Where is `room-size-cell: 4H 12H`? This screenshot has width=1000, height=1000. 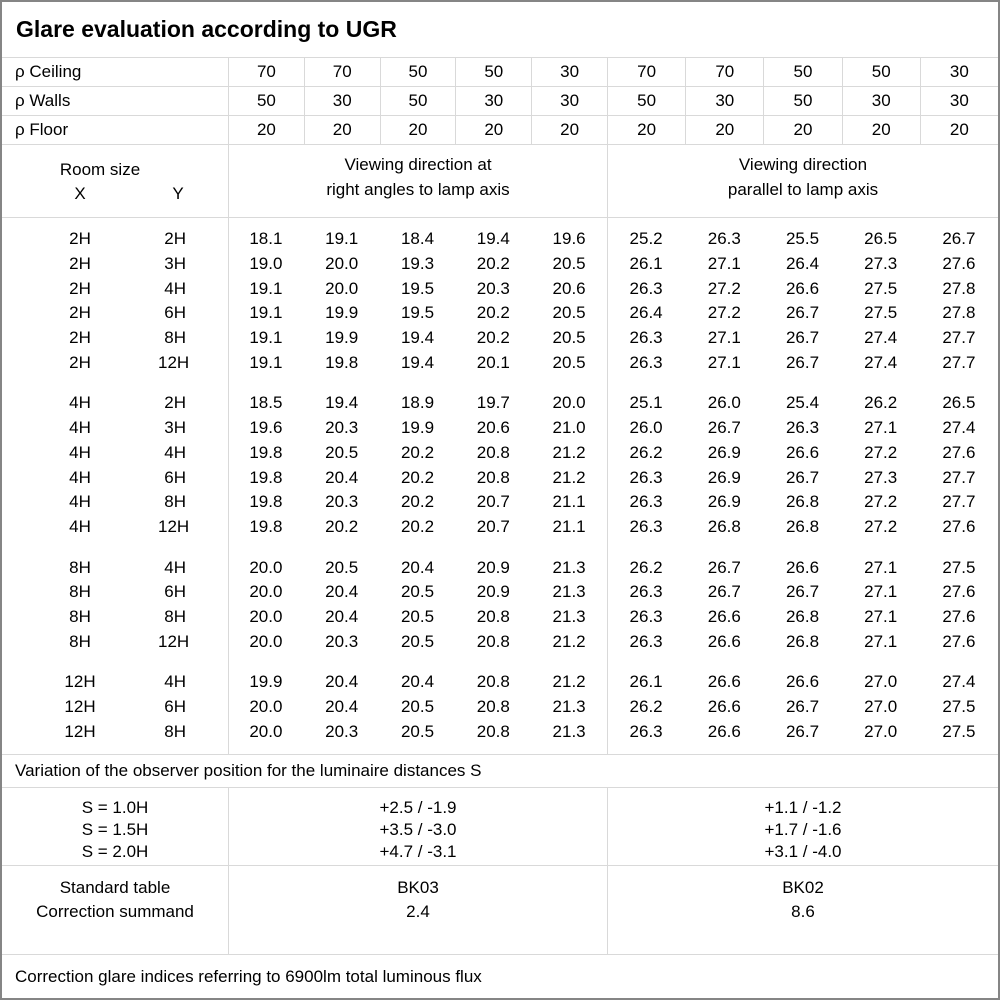 room-size-cell: 4H 12H is located at coordinates (115, 527).